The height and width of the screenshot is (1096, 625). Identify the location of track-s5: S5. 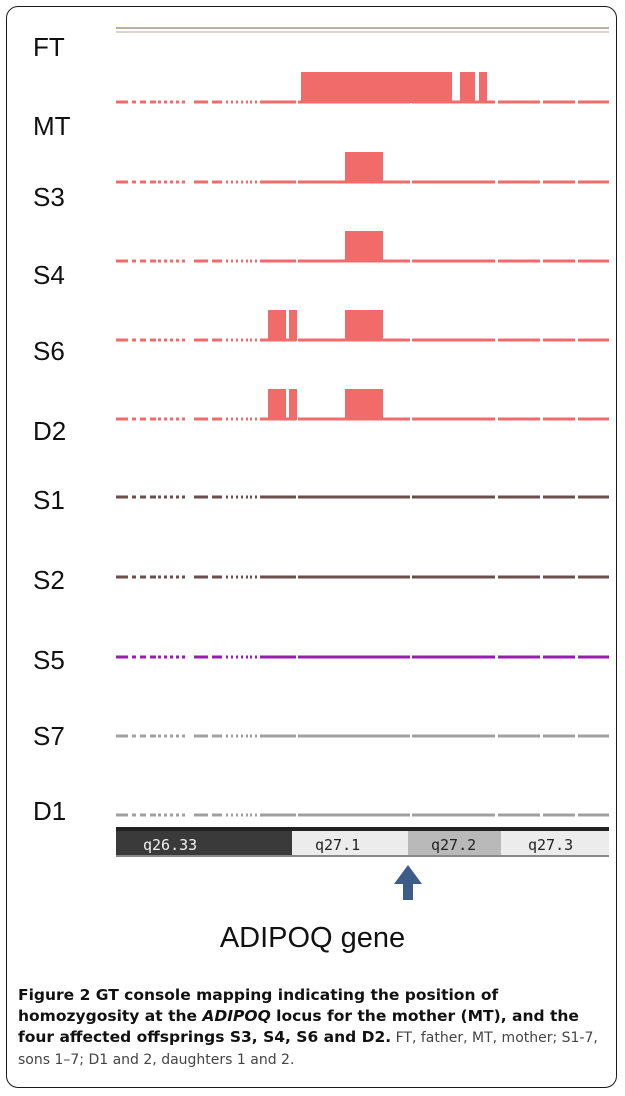
(321, 660).